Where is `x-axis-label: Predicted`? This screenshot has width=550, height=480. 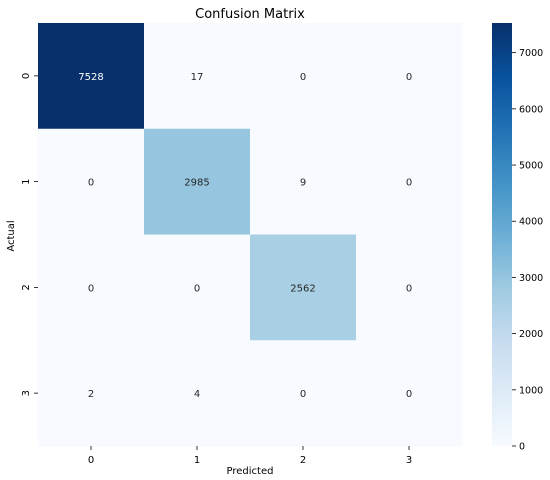
x-axis-label: Predicted is located at coordinates (250, 471).